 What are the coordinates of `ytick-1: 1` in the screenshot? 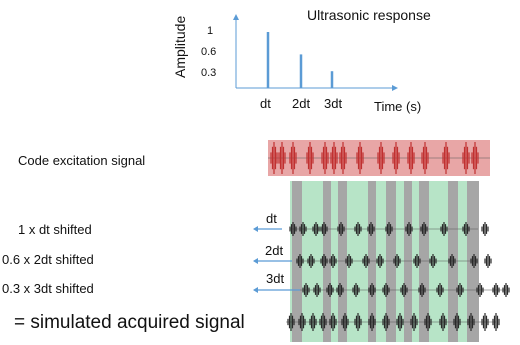 It's located at (210, 31).